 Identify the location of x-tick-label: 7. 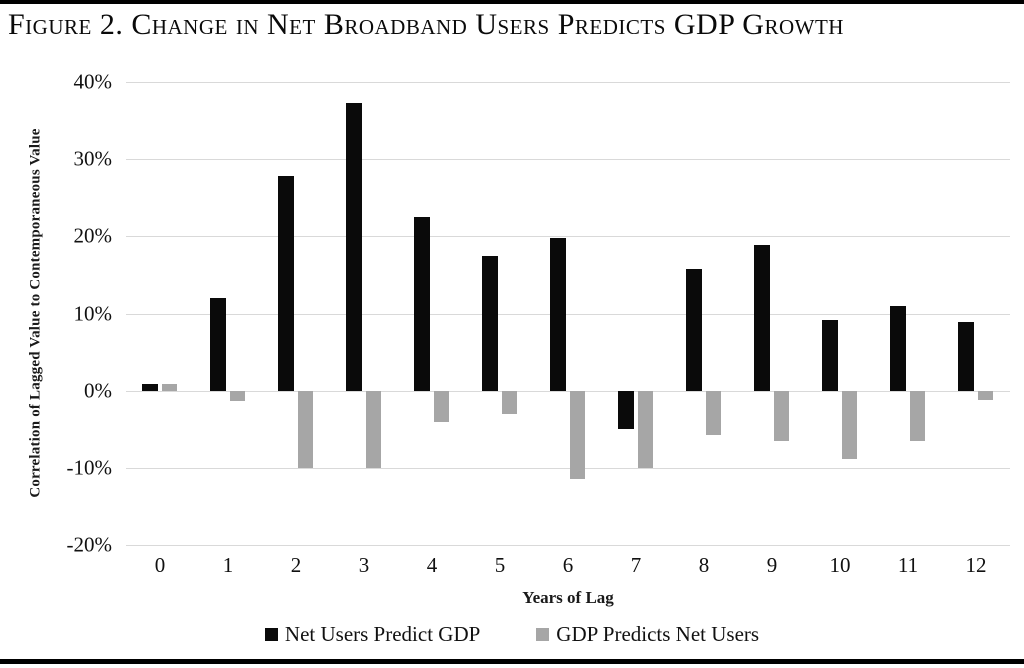
(636, 565).